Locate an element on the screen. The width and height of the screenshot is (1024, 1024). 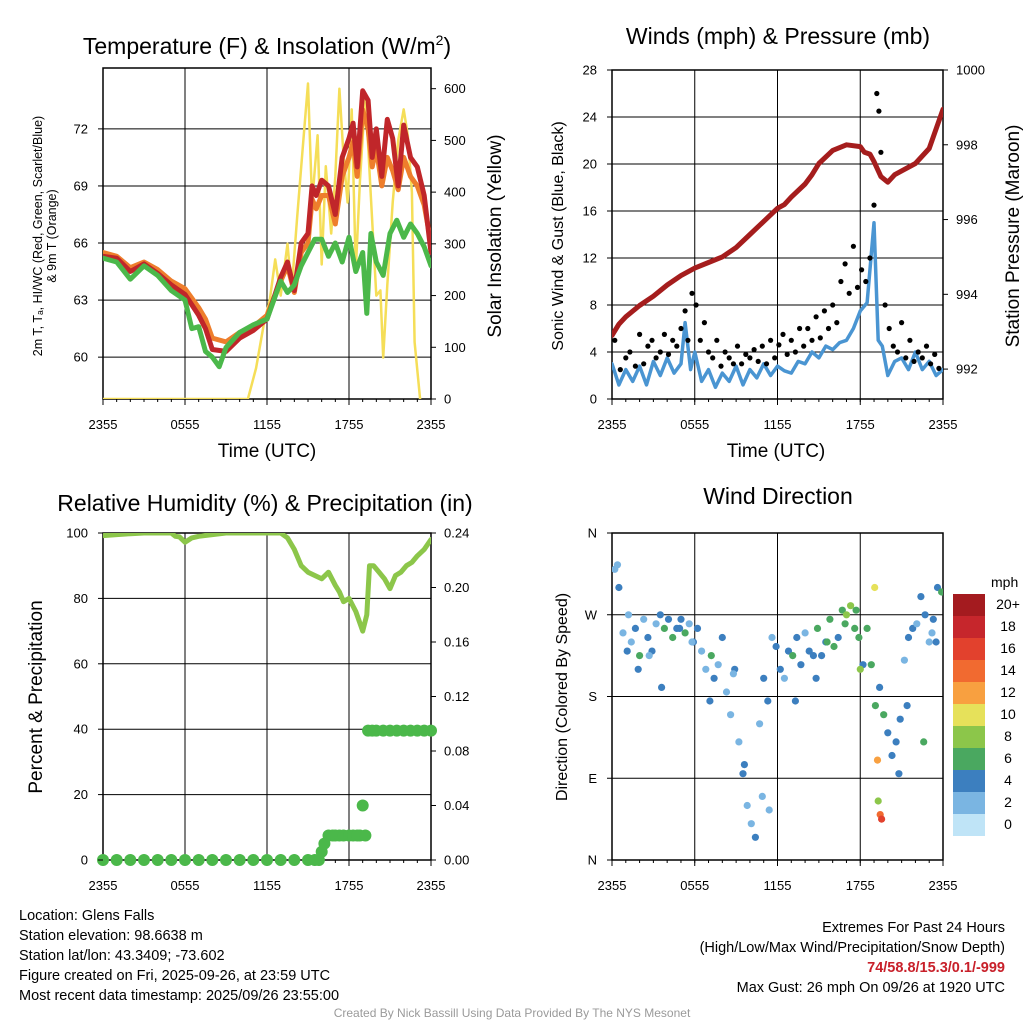
temp-y2-tick-label: 600 is located at coordinates (455, 88).